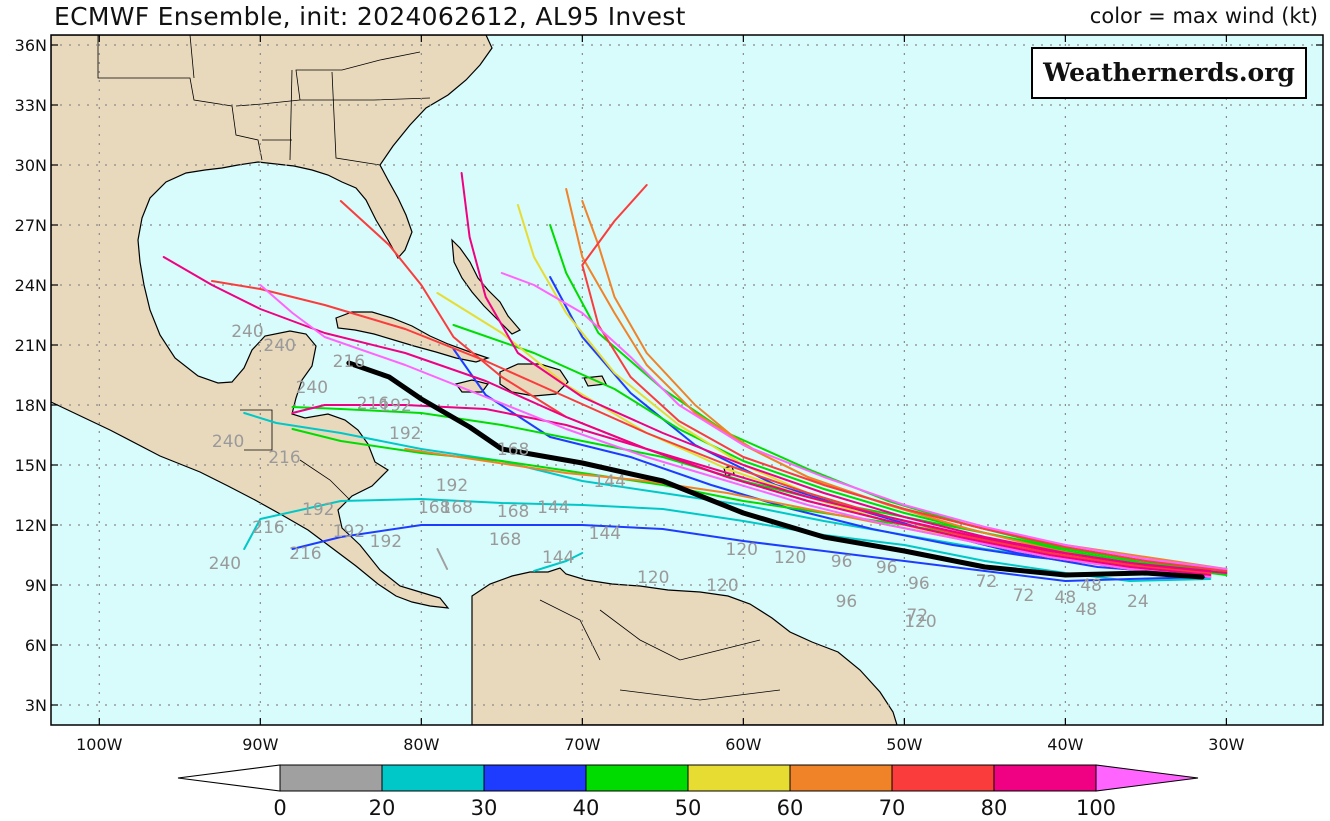 The height and width of the screenshot is (821, 1330). What do you see at coordinates (279, 808) in the screenshot?
I see `colorbar-tick-label: 0` at bounding box center [279, 808].